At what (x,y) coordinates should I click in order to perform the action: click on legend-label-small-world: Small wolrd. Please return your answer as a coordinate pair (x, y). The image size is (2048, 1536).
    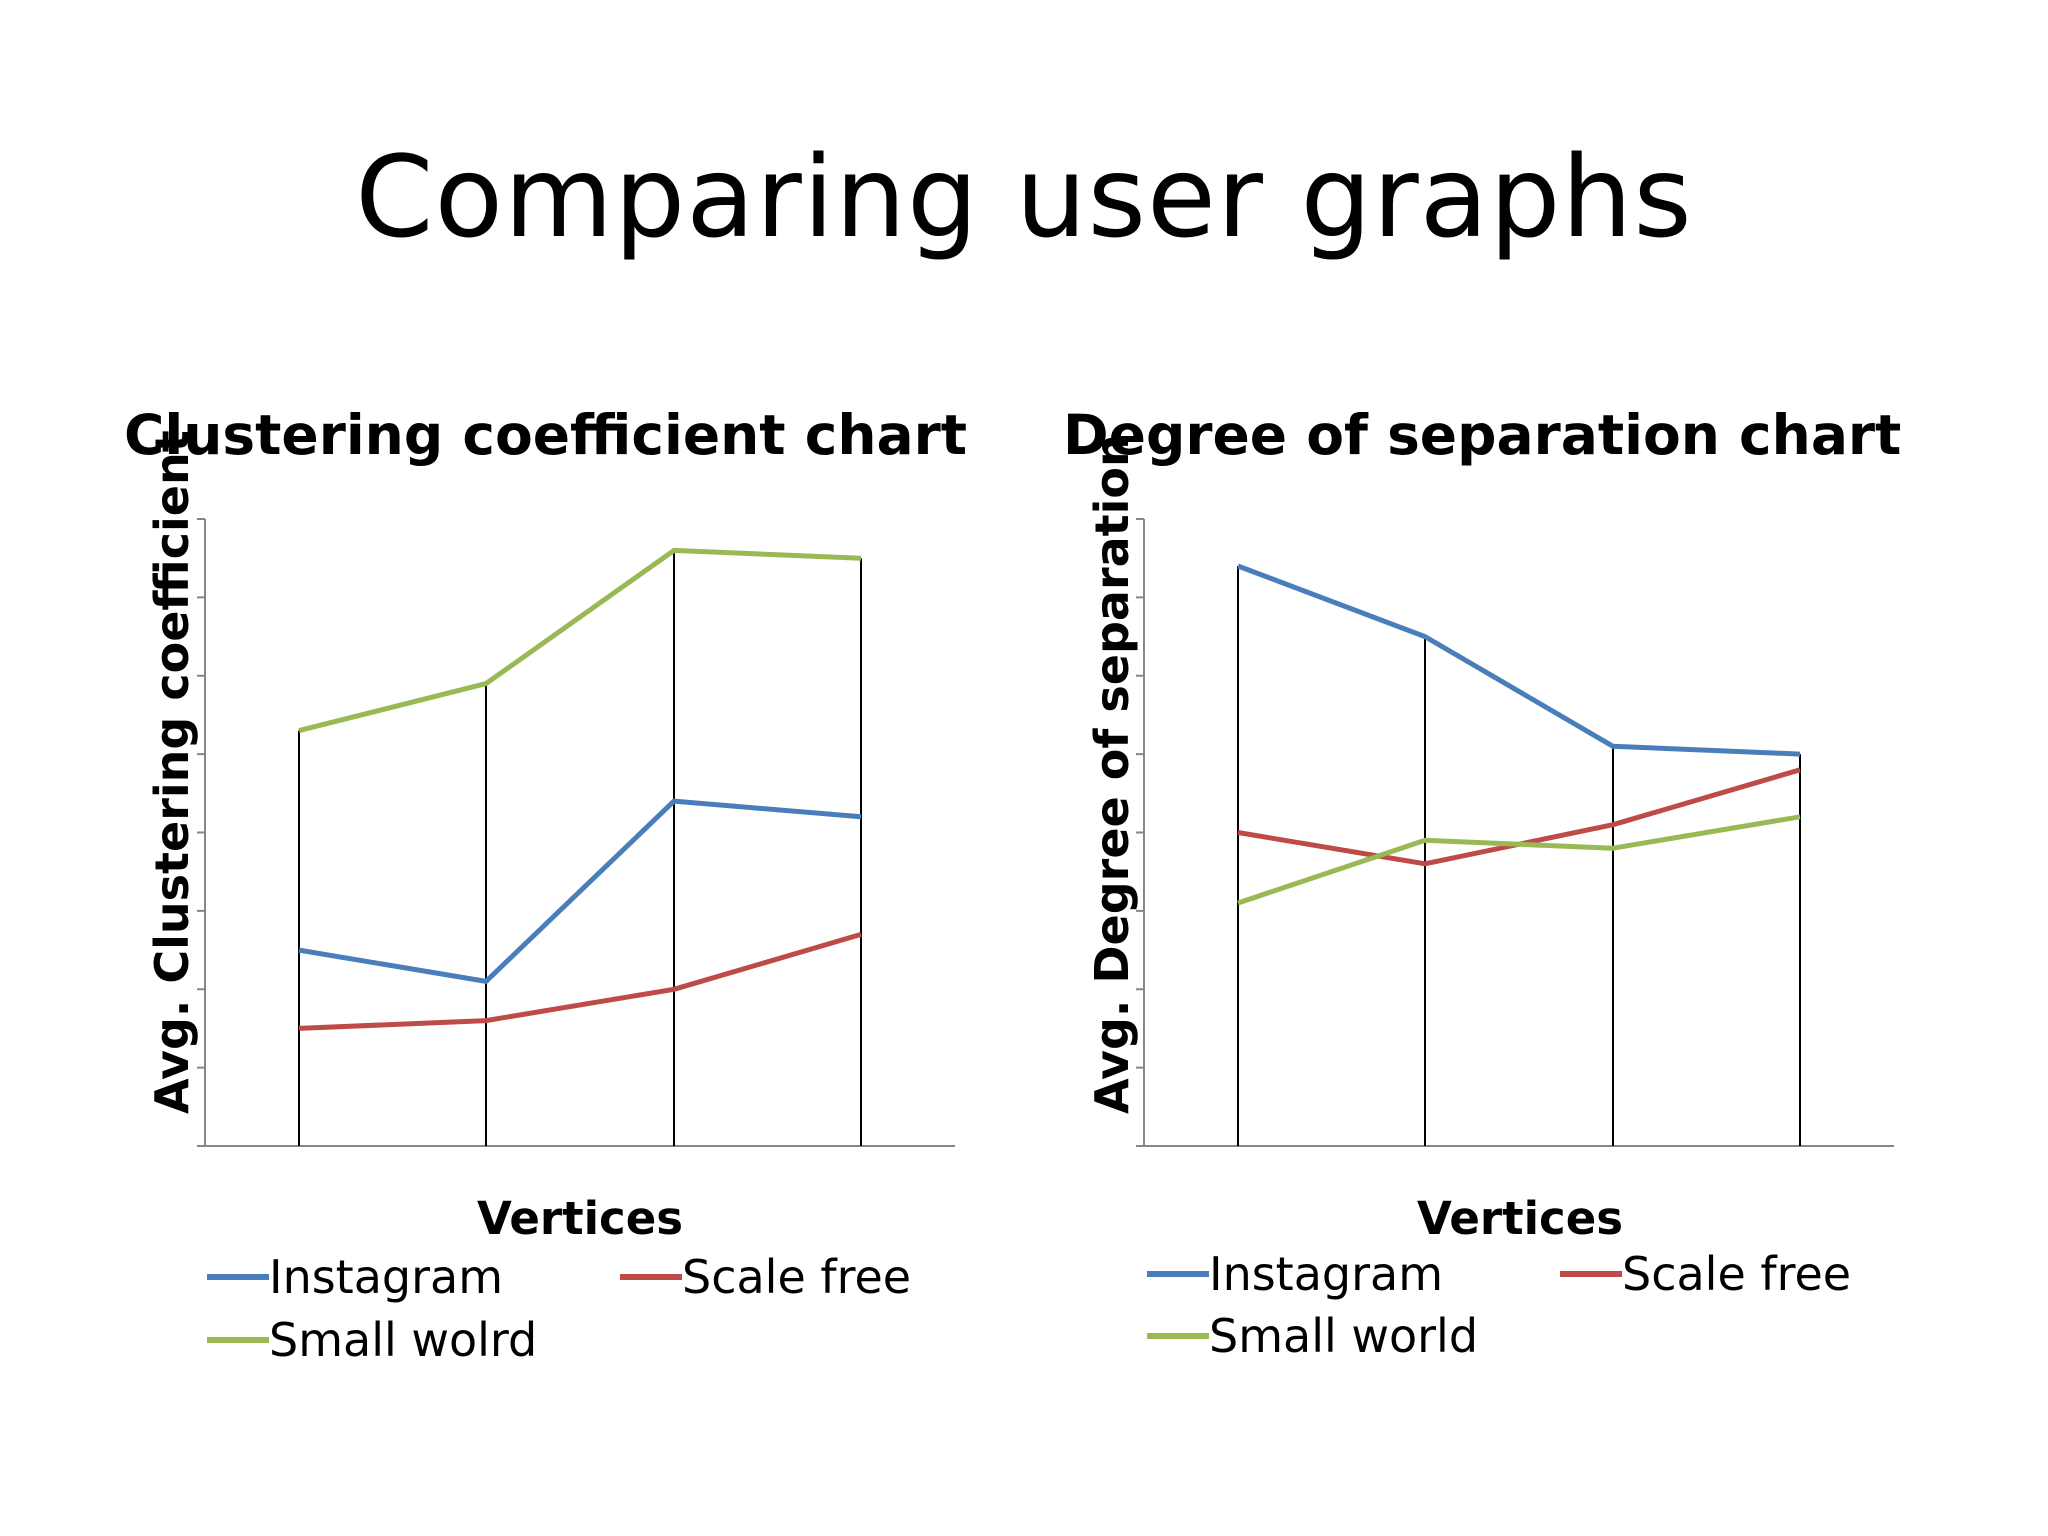
    Looking at the image, I should click on (403, 1340).